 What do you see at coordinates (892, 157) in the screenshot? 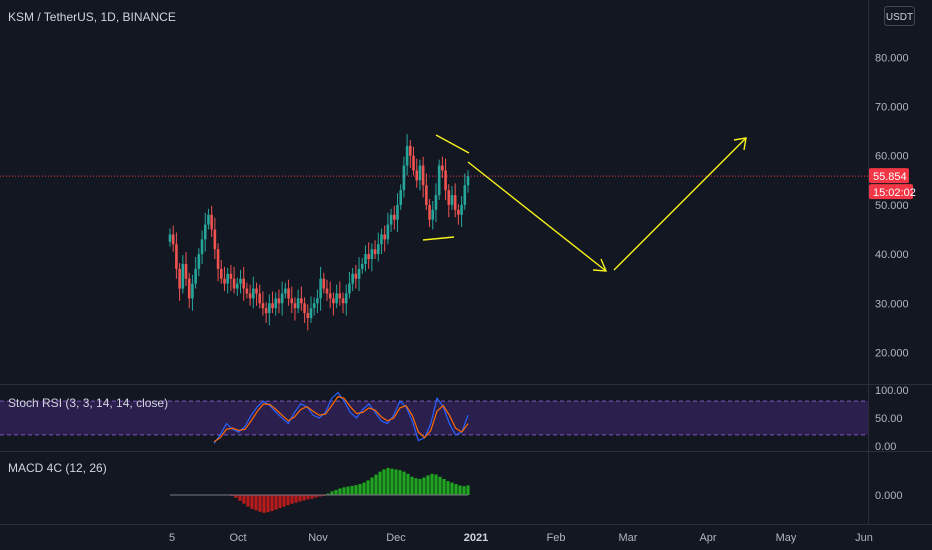
I see `price-tick-label: 60.000` at bounding box center [892, 157].